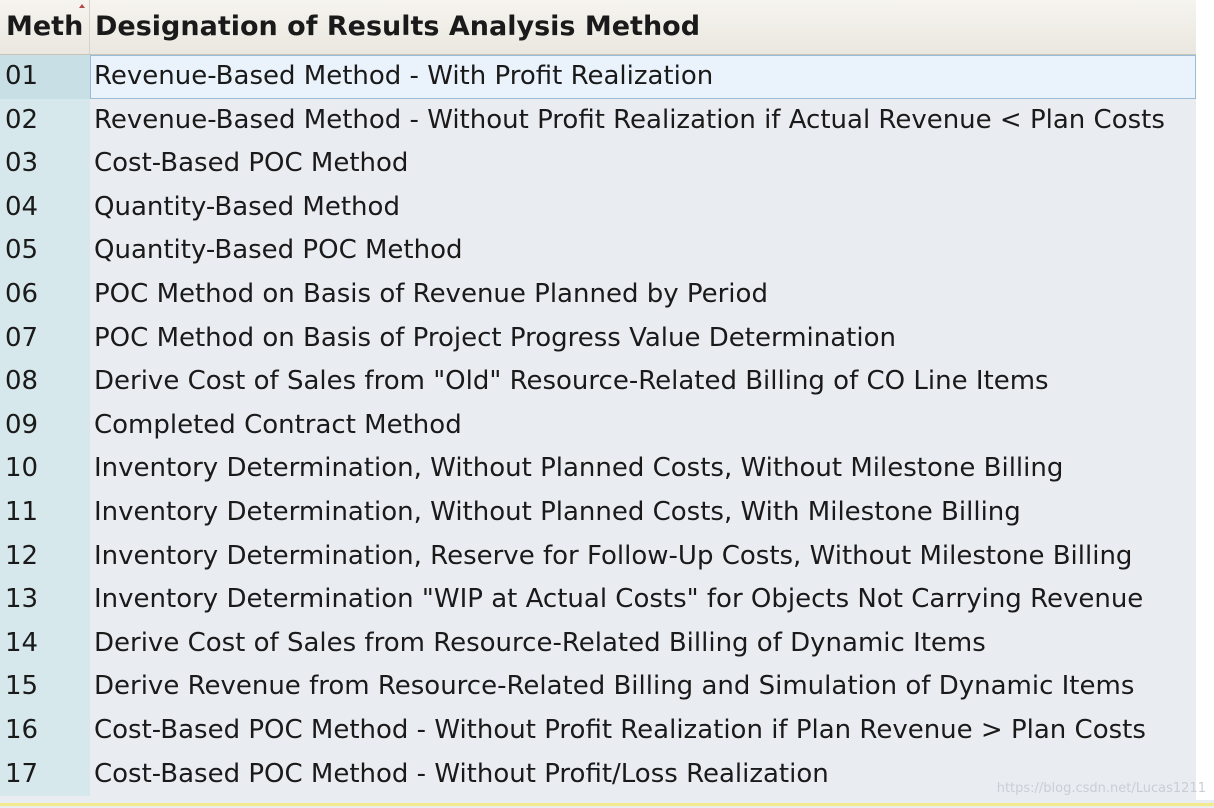  I want to click on method-code-cell: 12, so click(45, 556).